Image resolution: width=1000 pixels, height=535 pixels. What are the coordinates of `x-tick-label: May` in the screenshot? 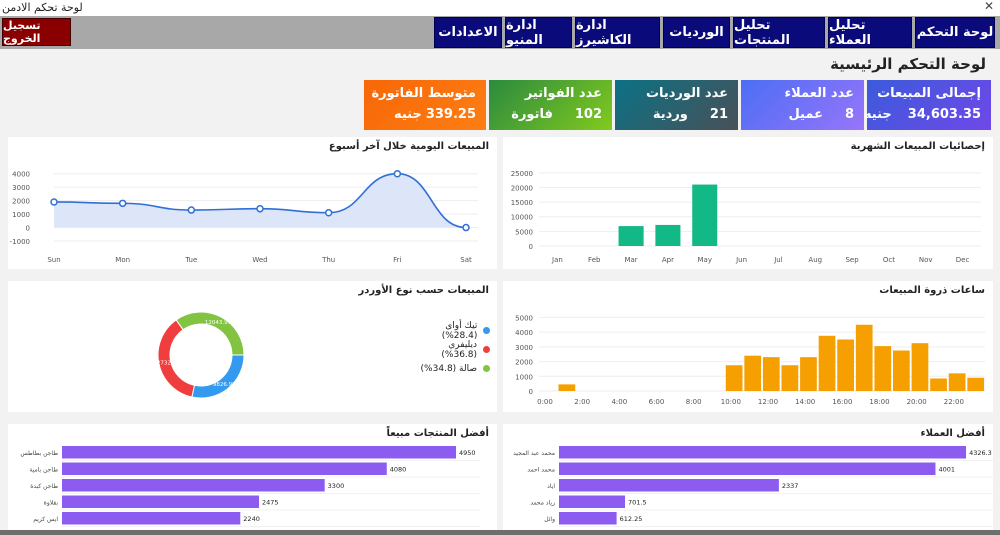 It's located at (705, 260).